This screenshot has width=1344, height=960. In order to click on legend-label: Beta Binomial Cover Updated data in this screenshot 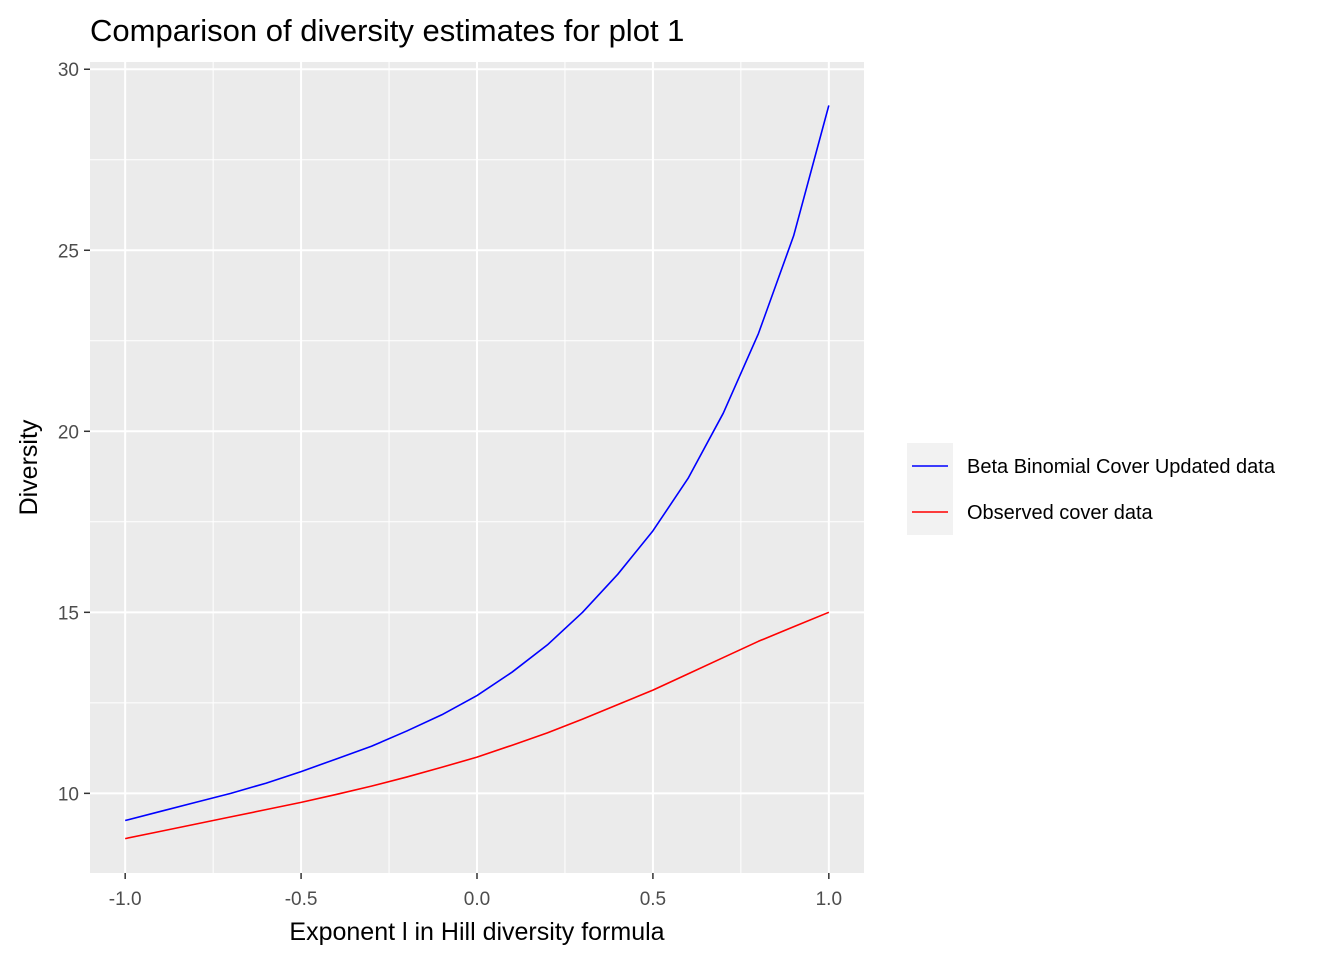, I will do `click(1121, 467)`.